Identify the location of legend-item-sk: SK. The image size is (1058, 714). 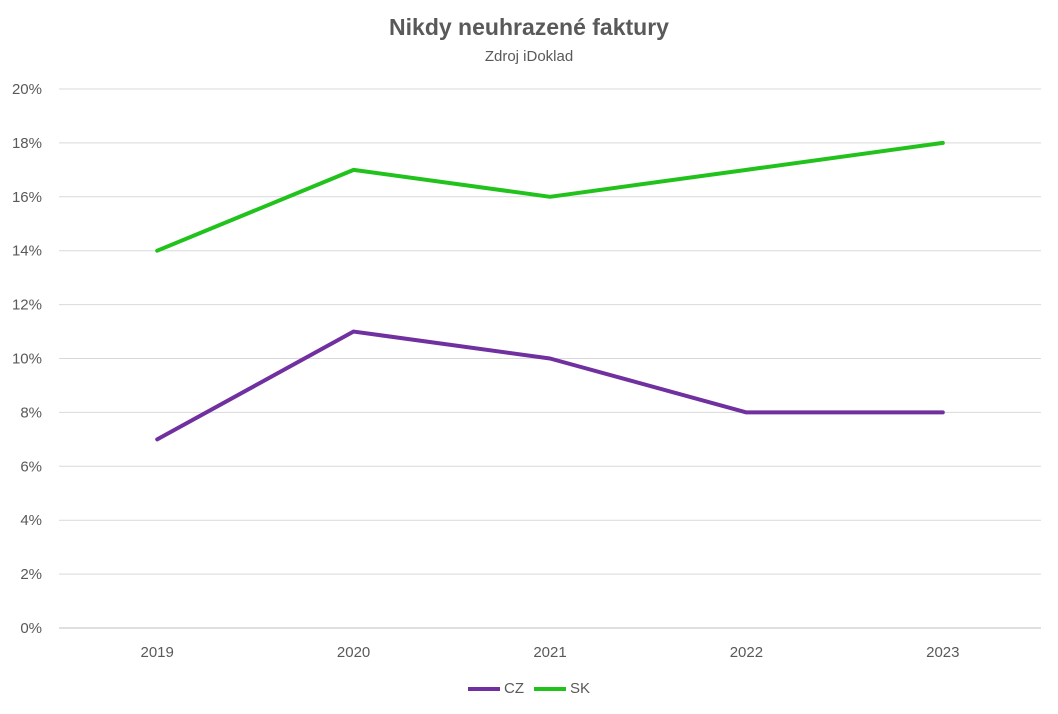
(561, 688).